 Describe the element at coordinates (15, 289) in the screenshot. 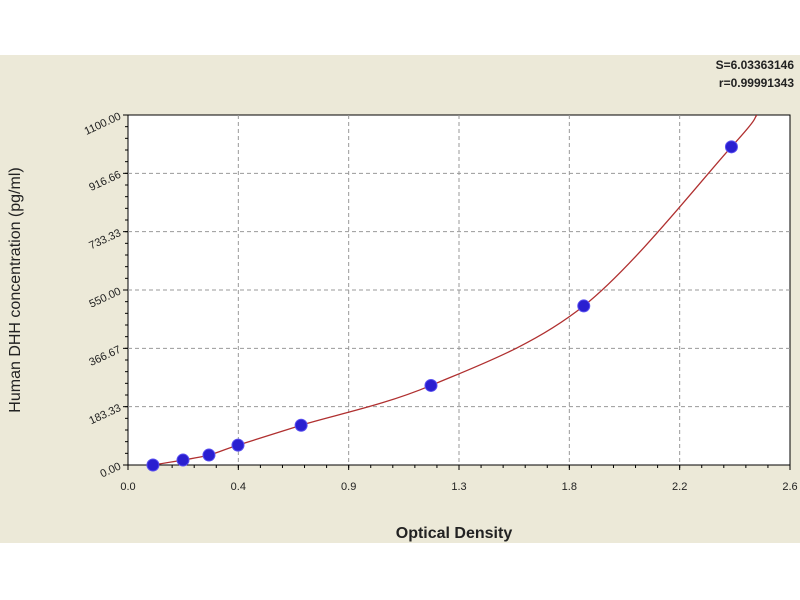

I see `y-axis-label: Human DHH concentration (pg/ml)` at that location.